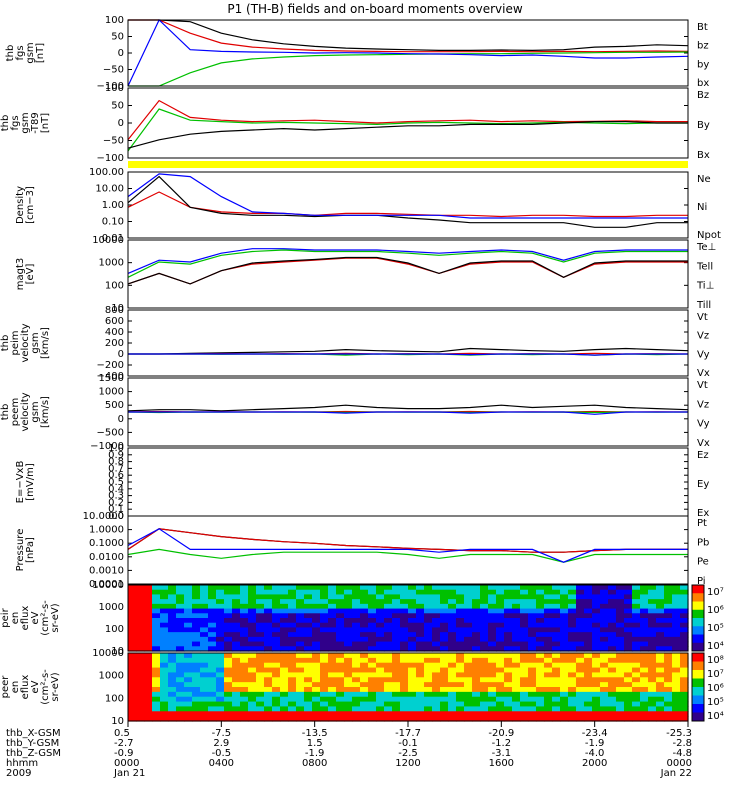  Describe the element at coordinates (35, 617) in the screenshot. I see `panel-peir_spectrogram-ylabel-line: eV` at that location.